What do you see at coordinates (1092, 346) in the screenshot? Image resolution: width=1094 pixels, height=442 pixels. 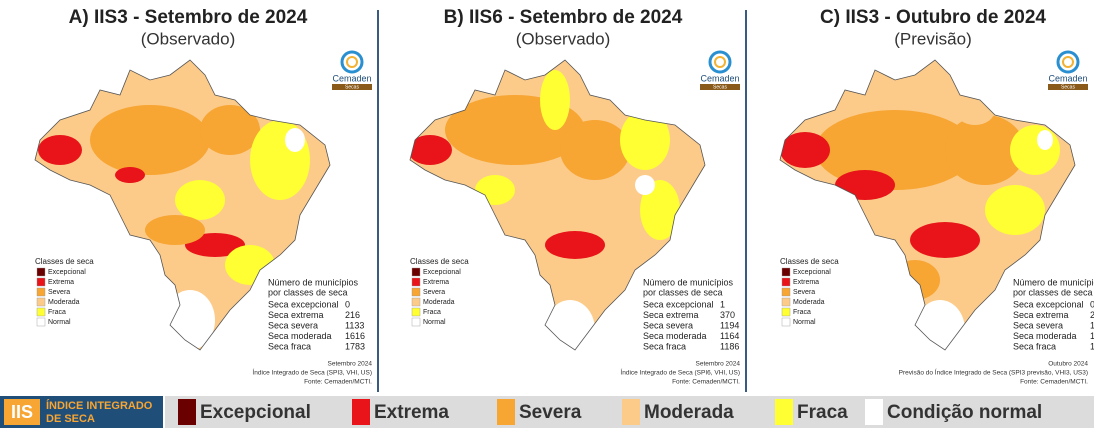 I see `count-value: 1434` at bounding box center [1092, 346].